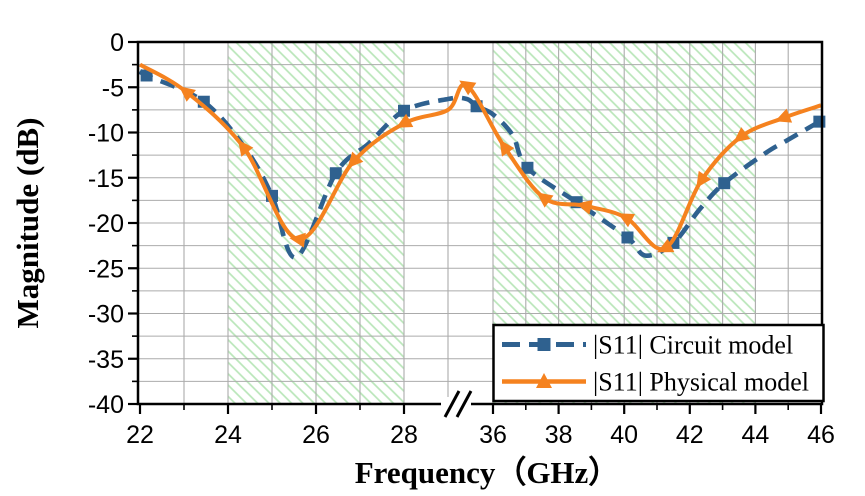  Describe the element at coordinates (544, 380) in the screenshot. I see `legend-marker-triangle` at that location.